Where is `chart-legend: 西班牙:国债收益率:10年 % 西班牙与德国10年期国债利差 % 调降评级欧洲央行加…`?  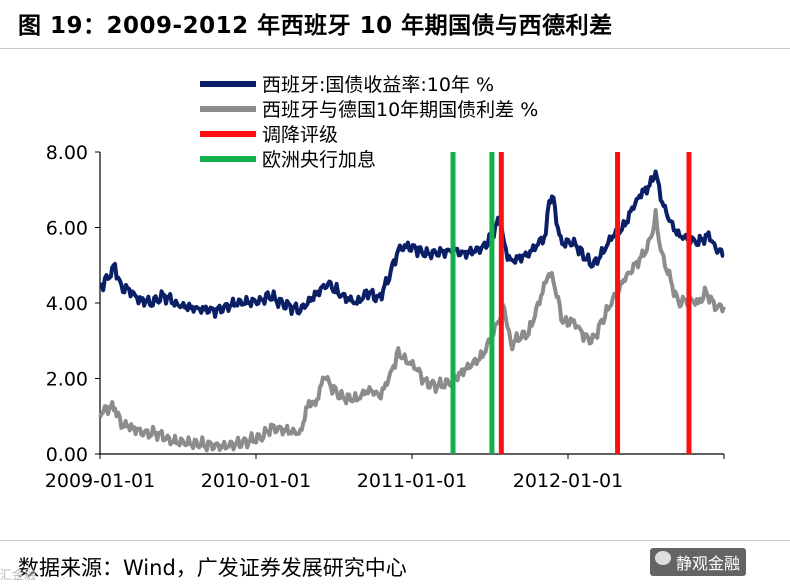 chart-legend: 西班牙:国债收益率:10年 % 西班牙与德国10年期国债利差 % 调降评级欧洲央行加… is located at coordinates (369, 122).